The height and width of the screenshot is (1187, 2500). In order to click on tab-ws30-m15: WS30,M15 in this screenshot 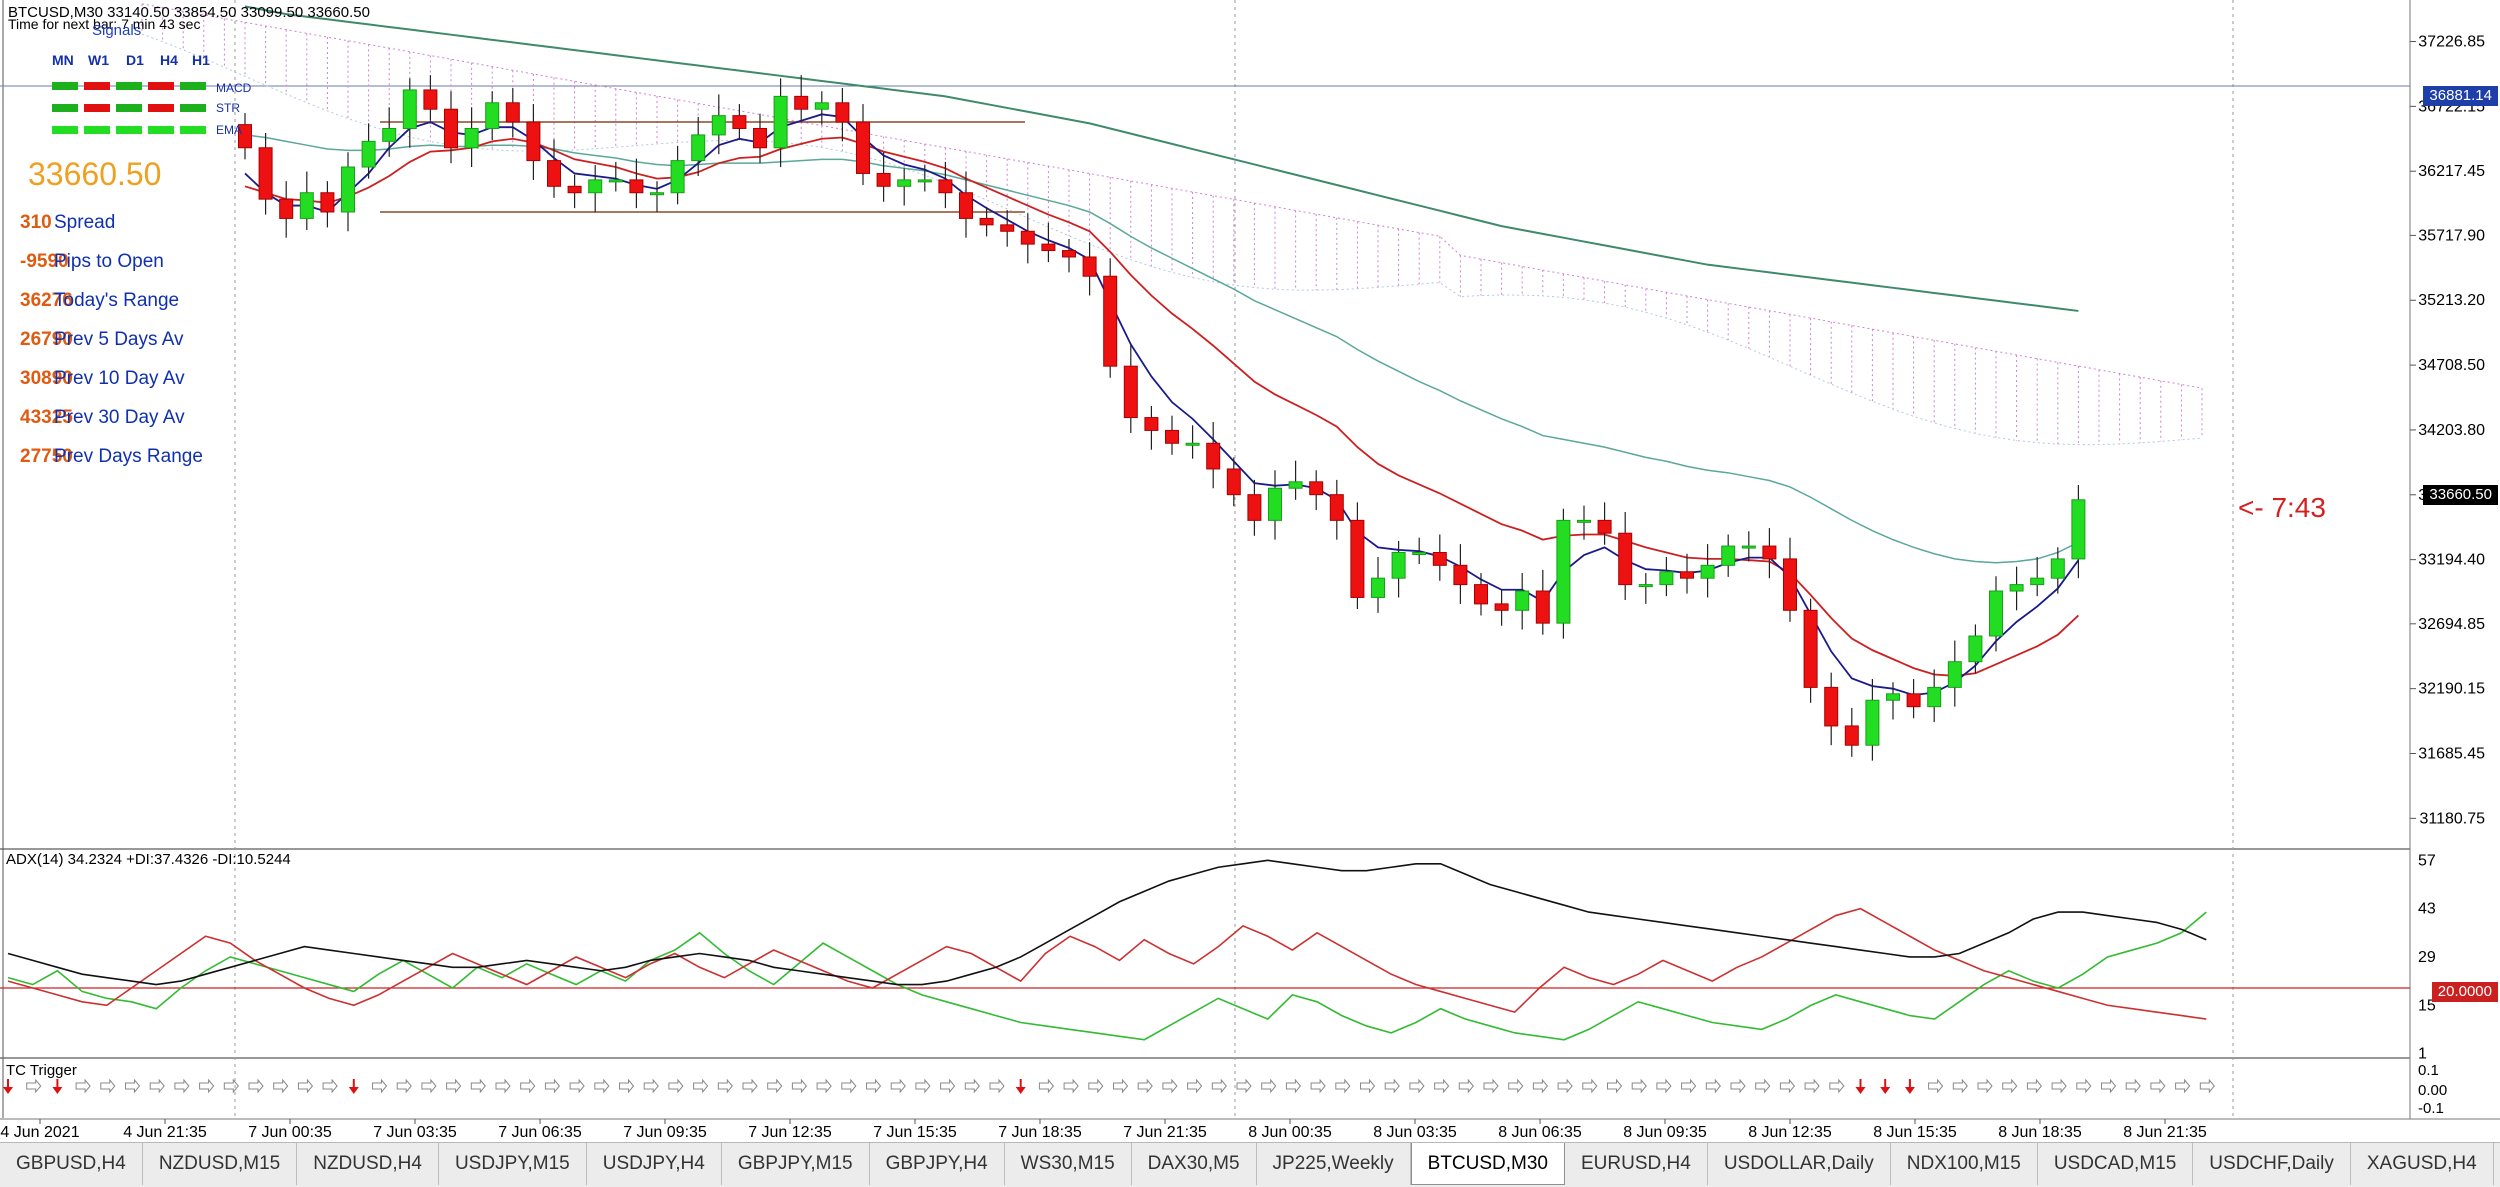, I will do `click(1068, 1164)`.